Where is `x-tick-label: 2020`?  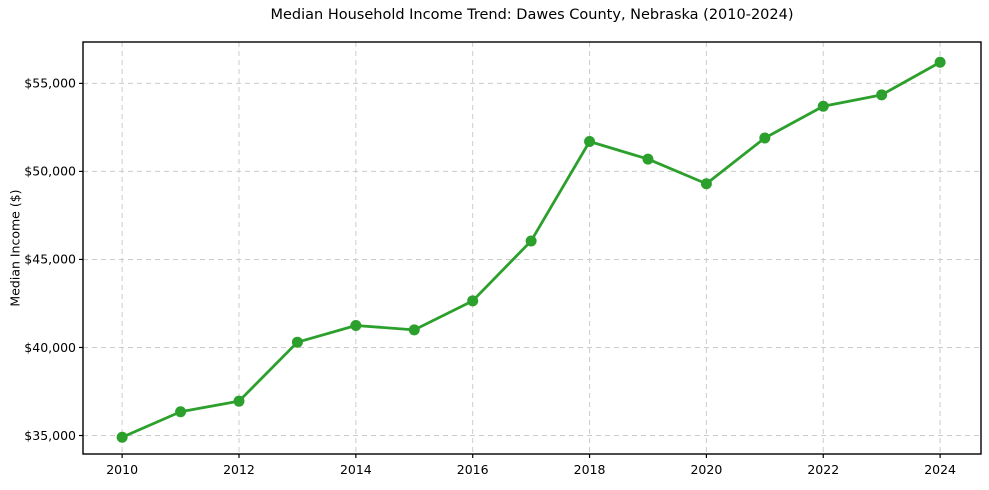 x-tick-label: 2020 is located at coordinates (706, 469).